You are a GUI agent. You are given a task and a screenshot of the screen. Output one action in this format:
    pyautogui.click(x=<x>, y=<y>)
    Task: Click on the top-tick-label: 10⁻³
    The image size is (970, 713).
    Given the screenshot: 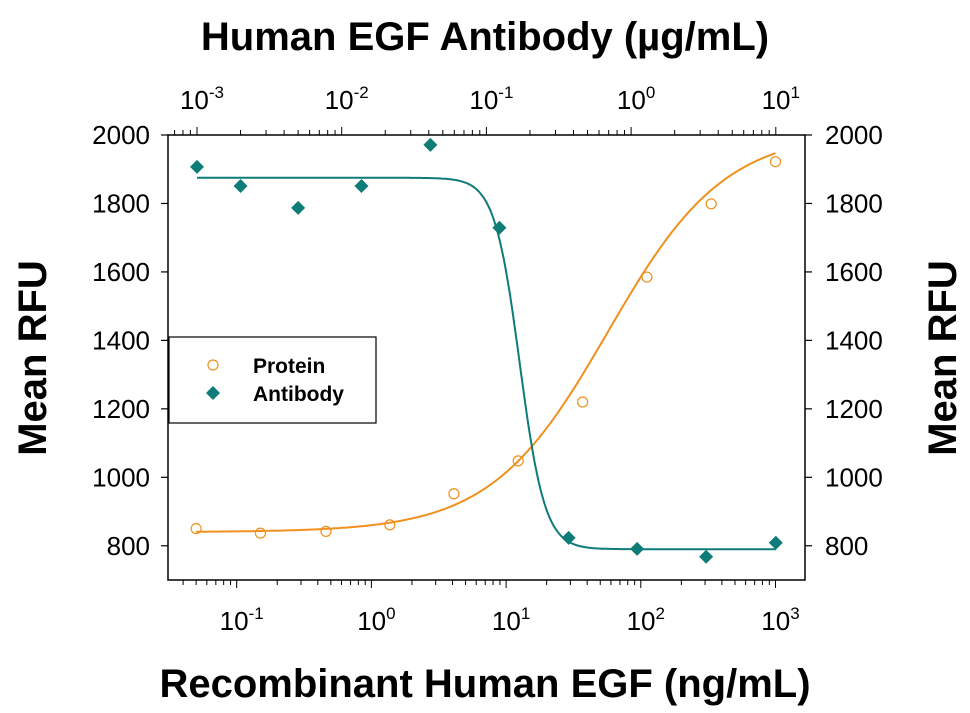 What is the action you would take?
    pyautogui.click(x=202, y=99)
    